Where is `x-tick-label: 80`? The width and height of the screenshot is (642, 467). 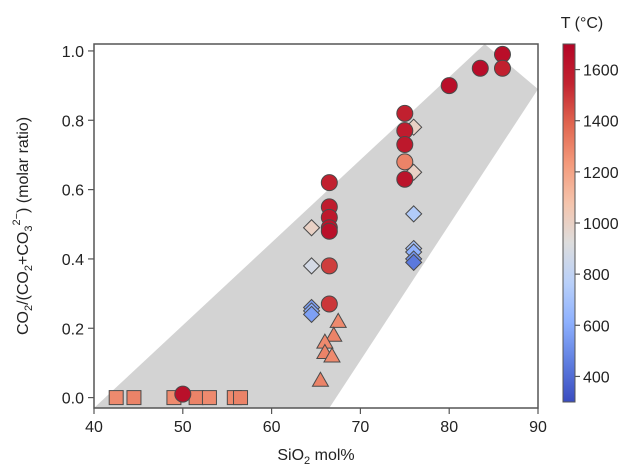 x-tick-label: 80 is located at coordinates (449, 427).